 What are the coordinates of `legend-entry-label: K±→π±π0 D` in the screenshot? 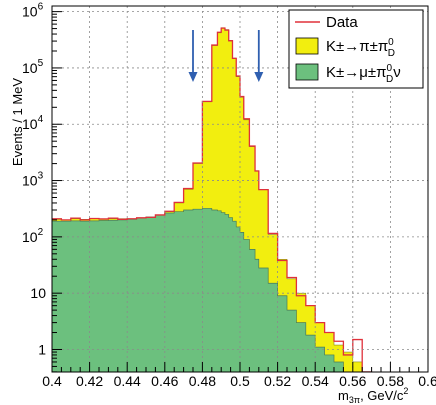 It's located at (360, 48).